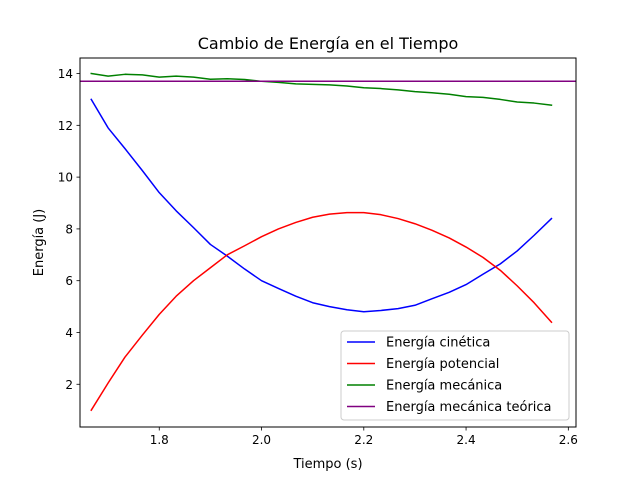 The width and height of the screenshot is (640, 484). I want to click on y-tick-label: 6, so click(69, 281).